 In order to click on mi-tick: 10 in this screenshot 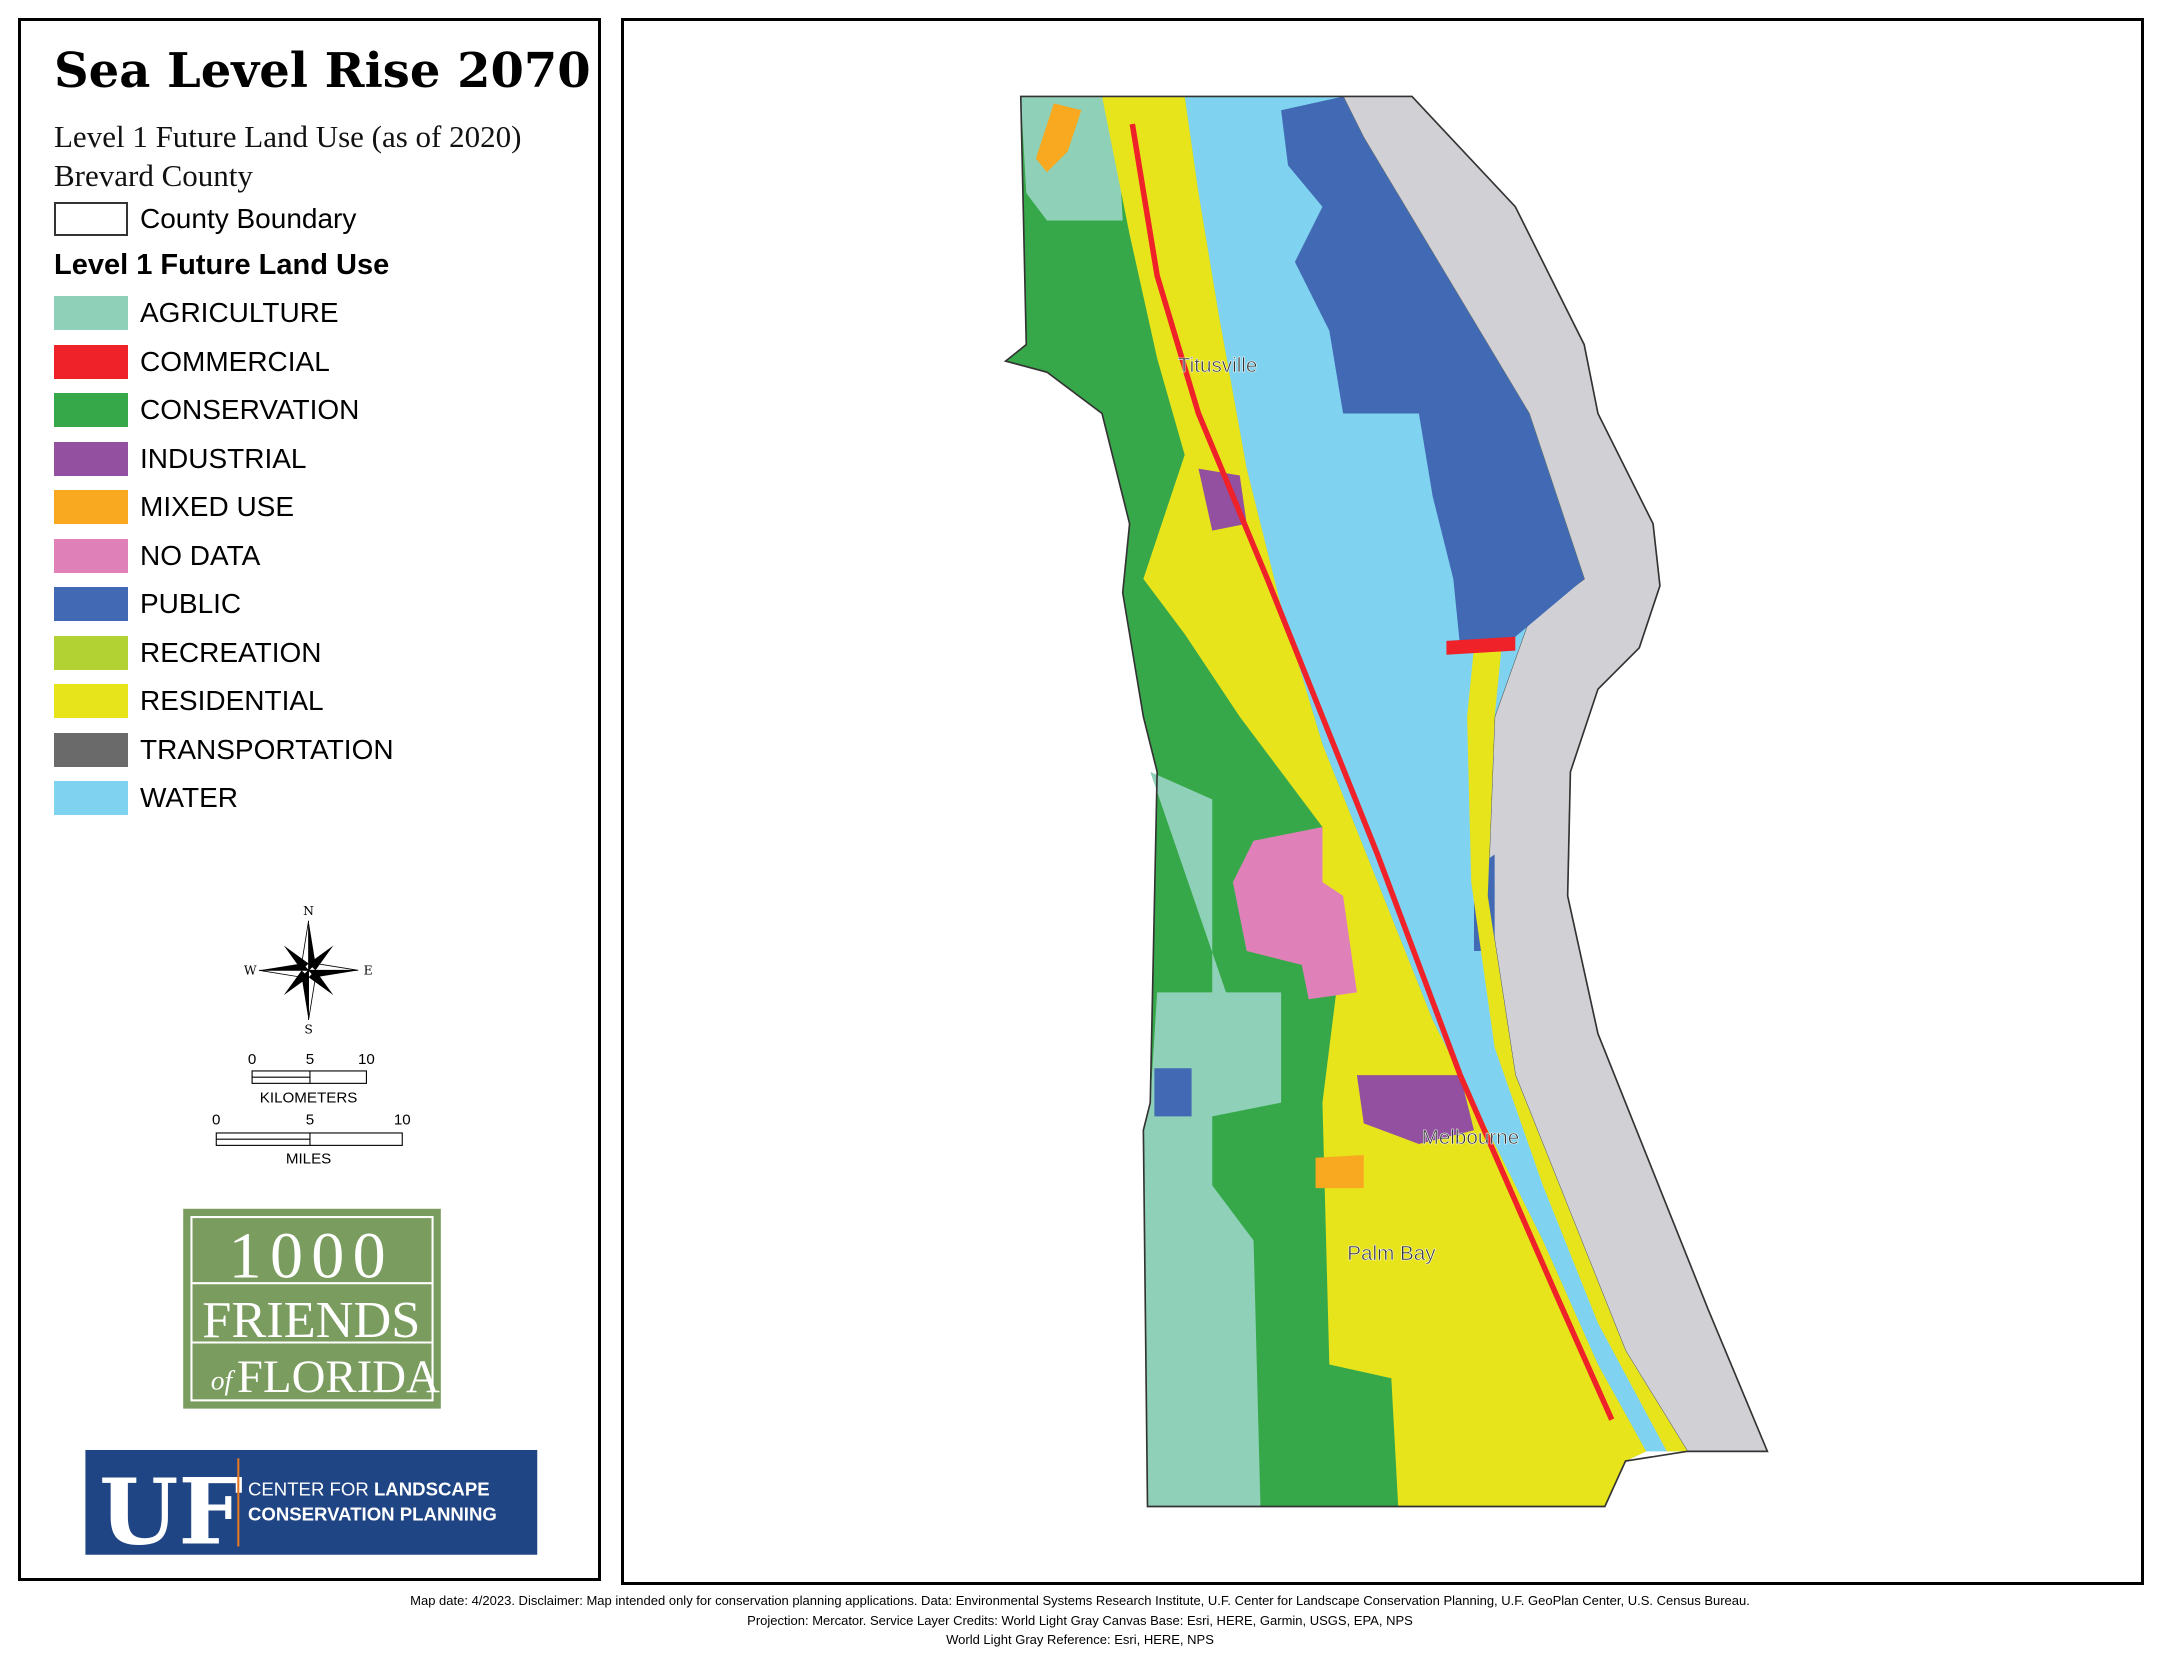, I will do `click(402, 1120)`.